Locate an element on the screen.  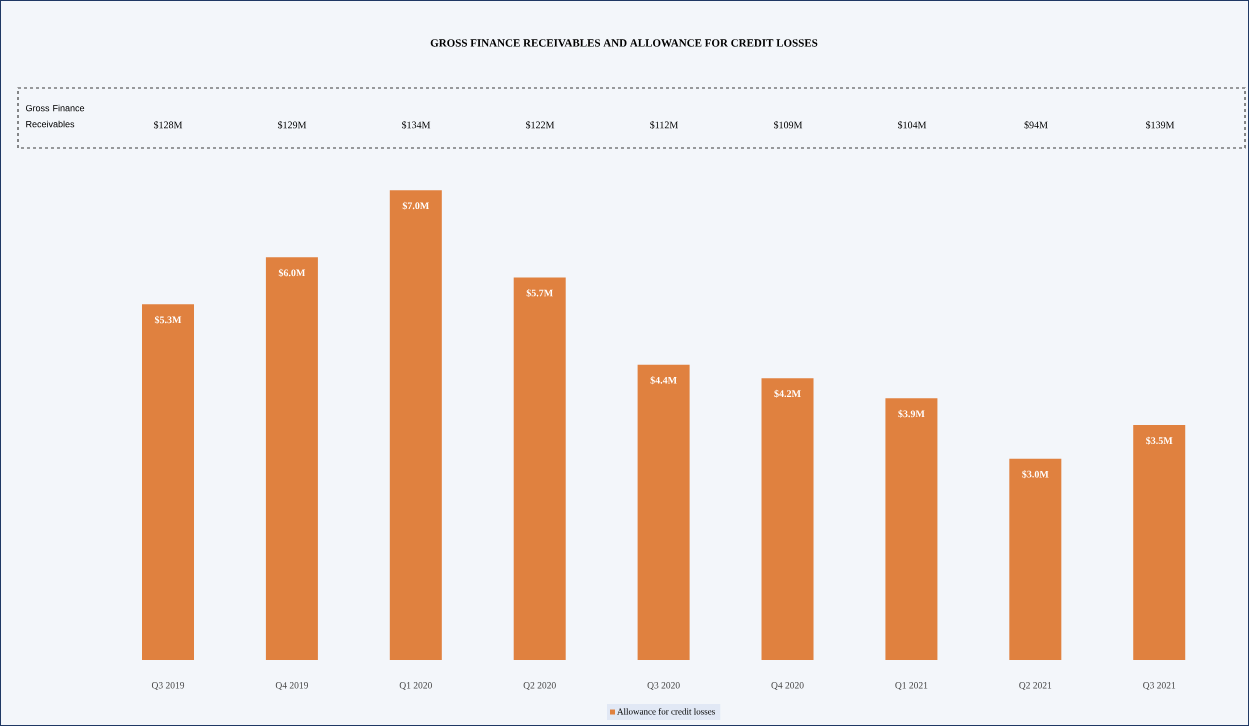
data-label: $4.2M is located at coordinates (787, 393).